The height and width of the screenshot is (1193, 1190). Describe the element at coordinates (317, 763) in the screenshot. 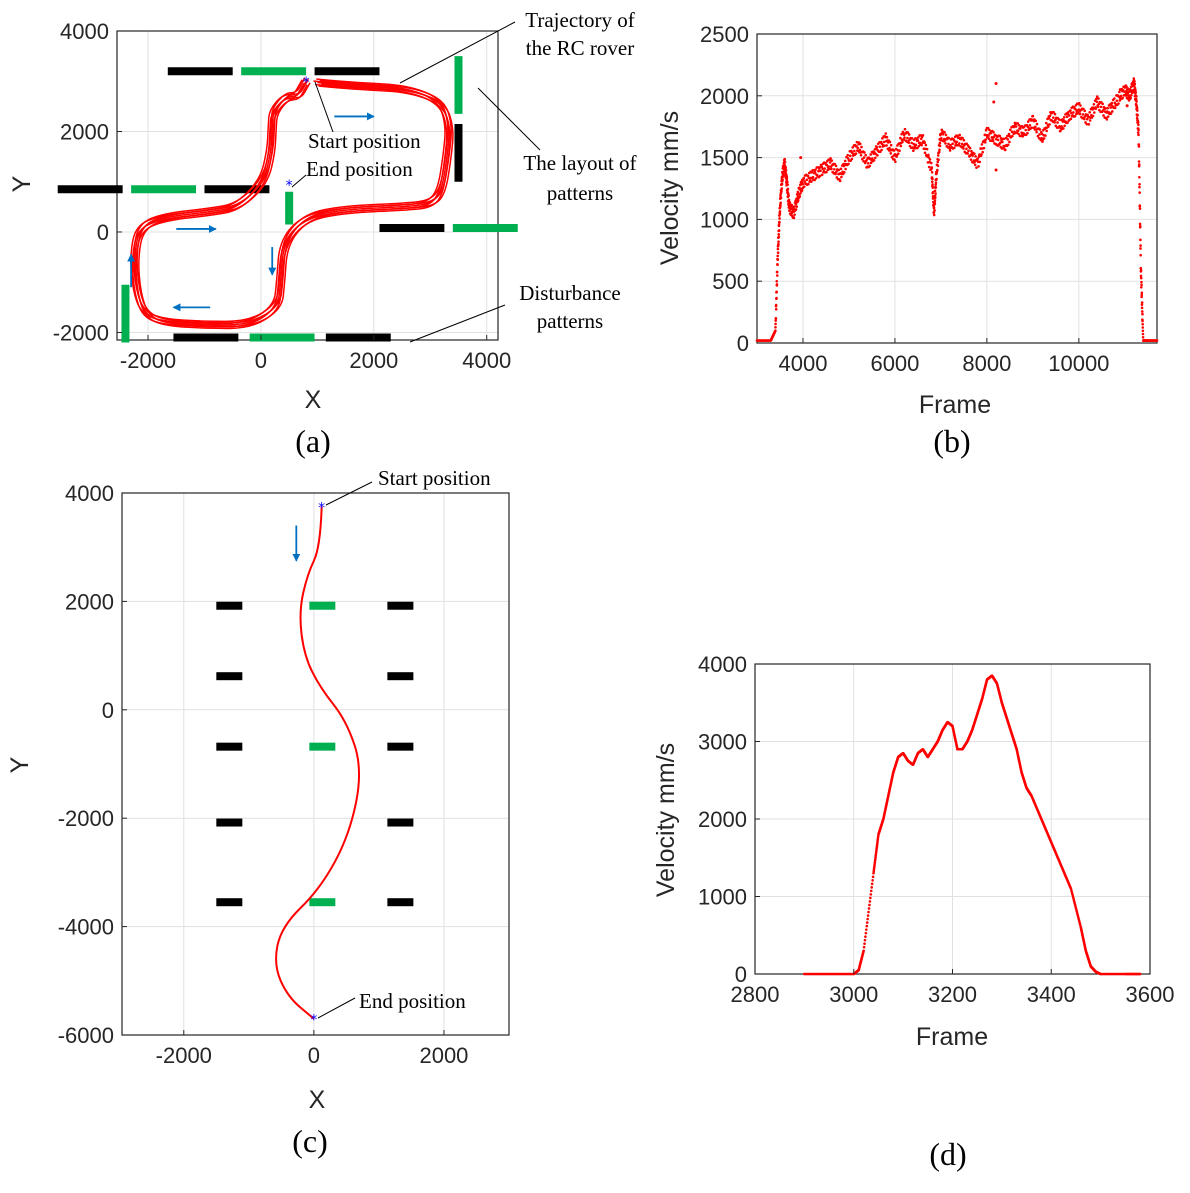

I see `trajectory-path` at that location.